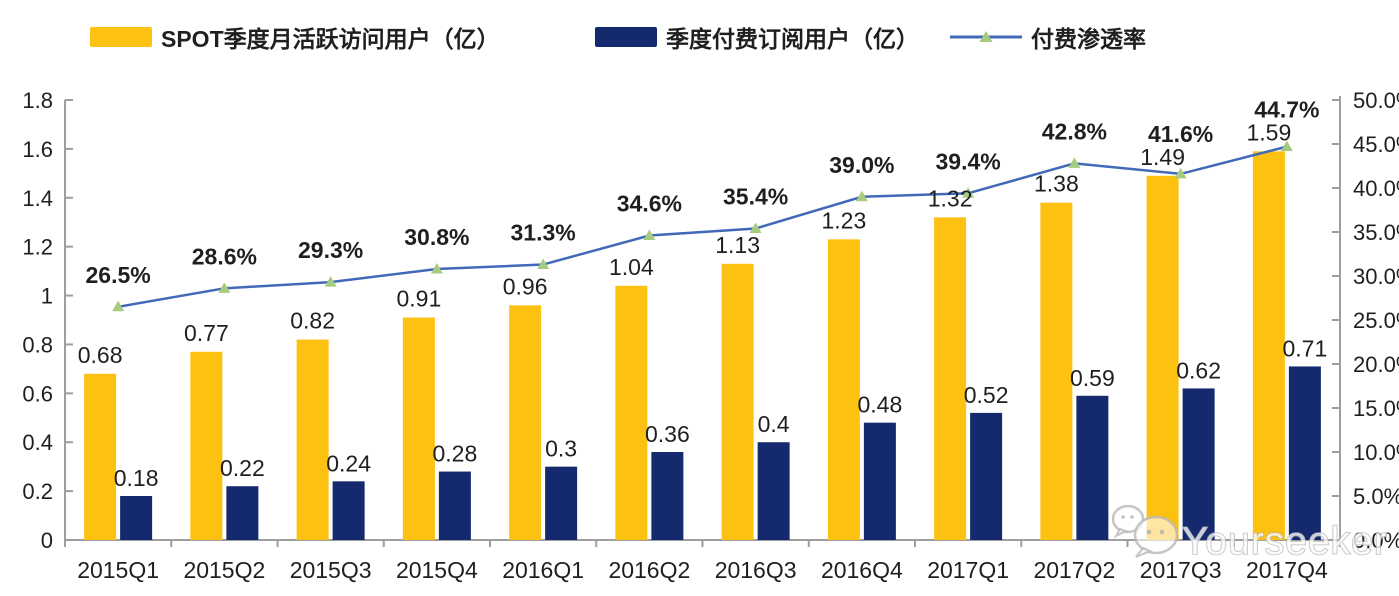  What do you see at coordinates (1376, 540) in the screenshot?
I see `right-axis-tick-label: 0.0%` at bounding box center [1376, 540].